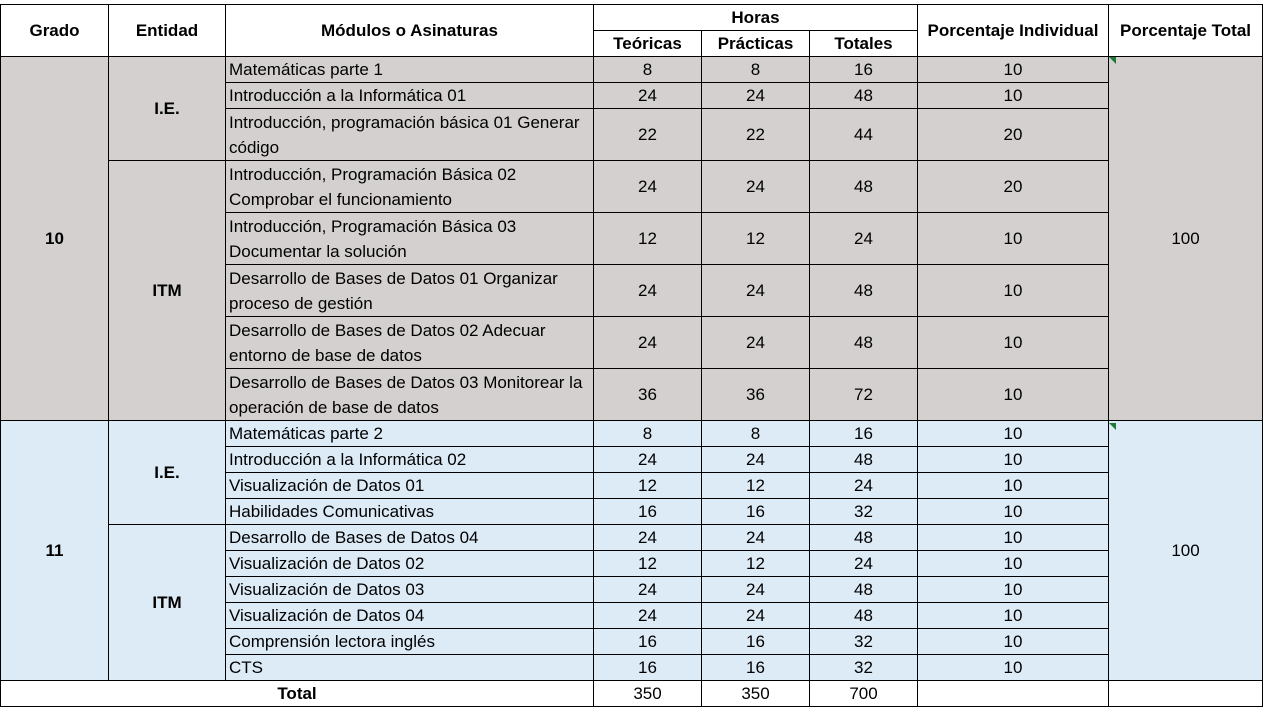  What do you see at coordinates (755, 394) in the screenshot?
I see `practicas-cell: 36` at bounding box center [755, 394].